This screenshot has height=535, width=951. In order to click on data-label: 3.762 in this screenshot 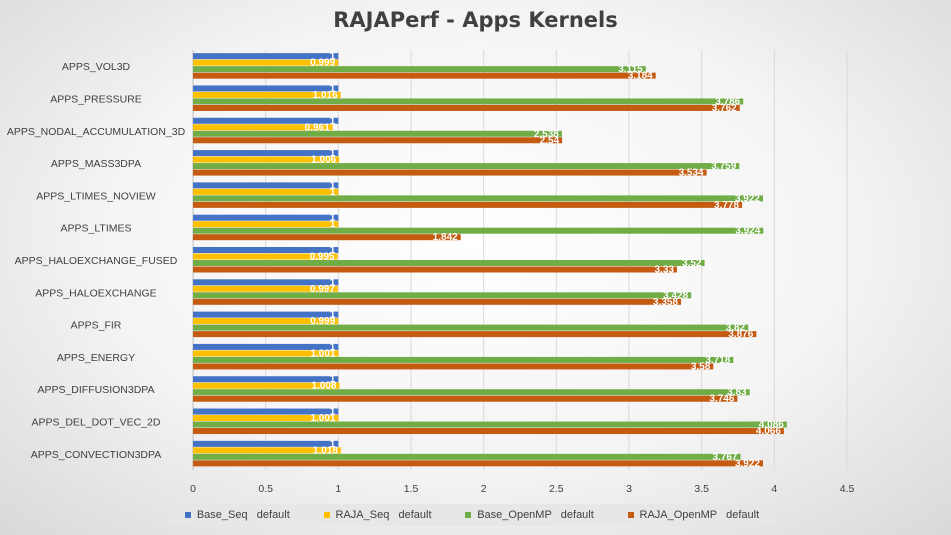, I will do `click(724, 108)`.